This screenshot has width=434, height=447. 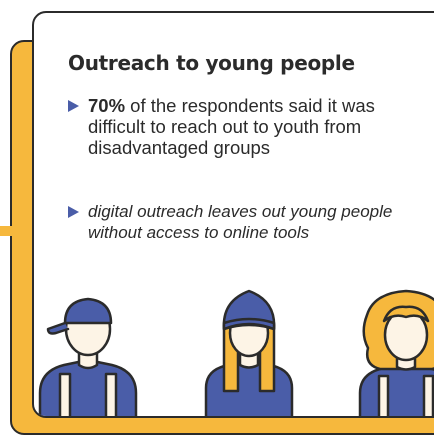 What do you see at coordinates (211, 63) in the screenshot?
I see `card-title: Outreach to young people` at bounding box center [211, 63].